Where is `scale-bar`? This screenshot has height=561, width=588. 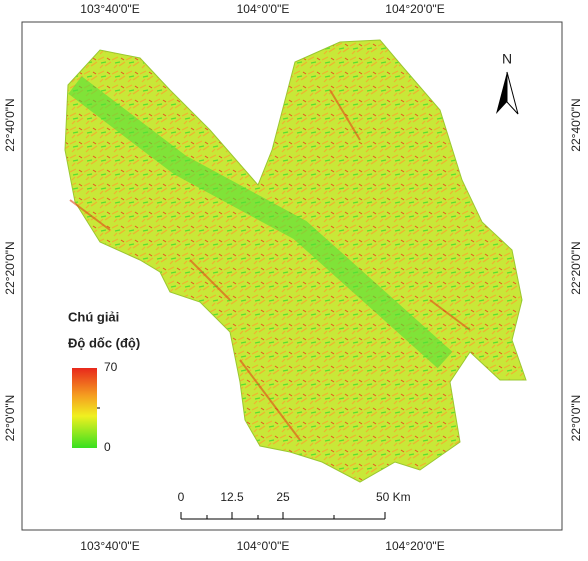
scale-bar is located at coordinates (283, 516).